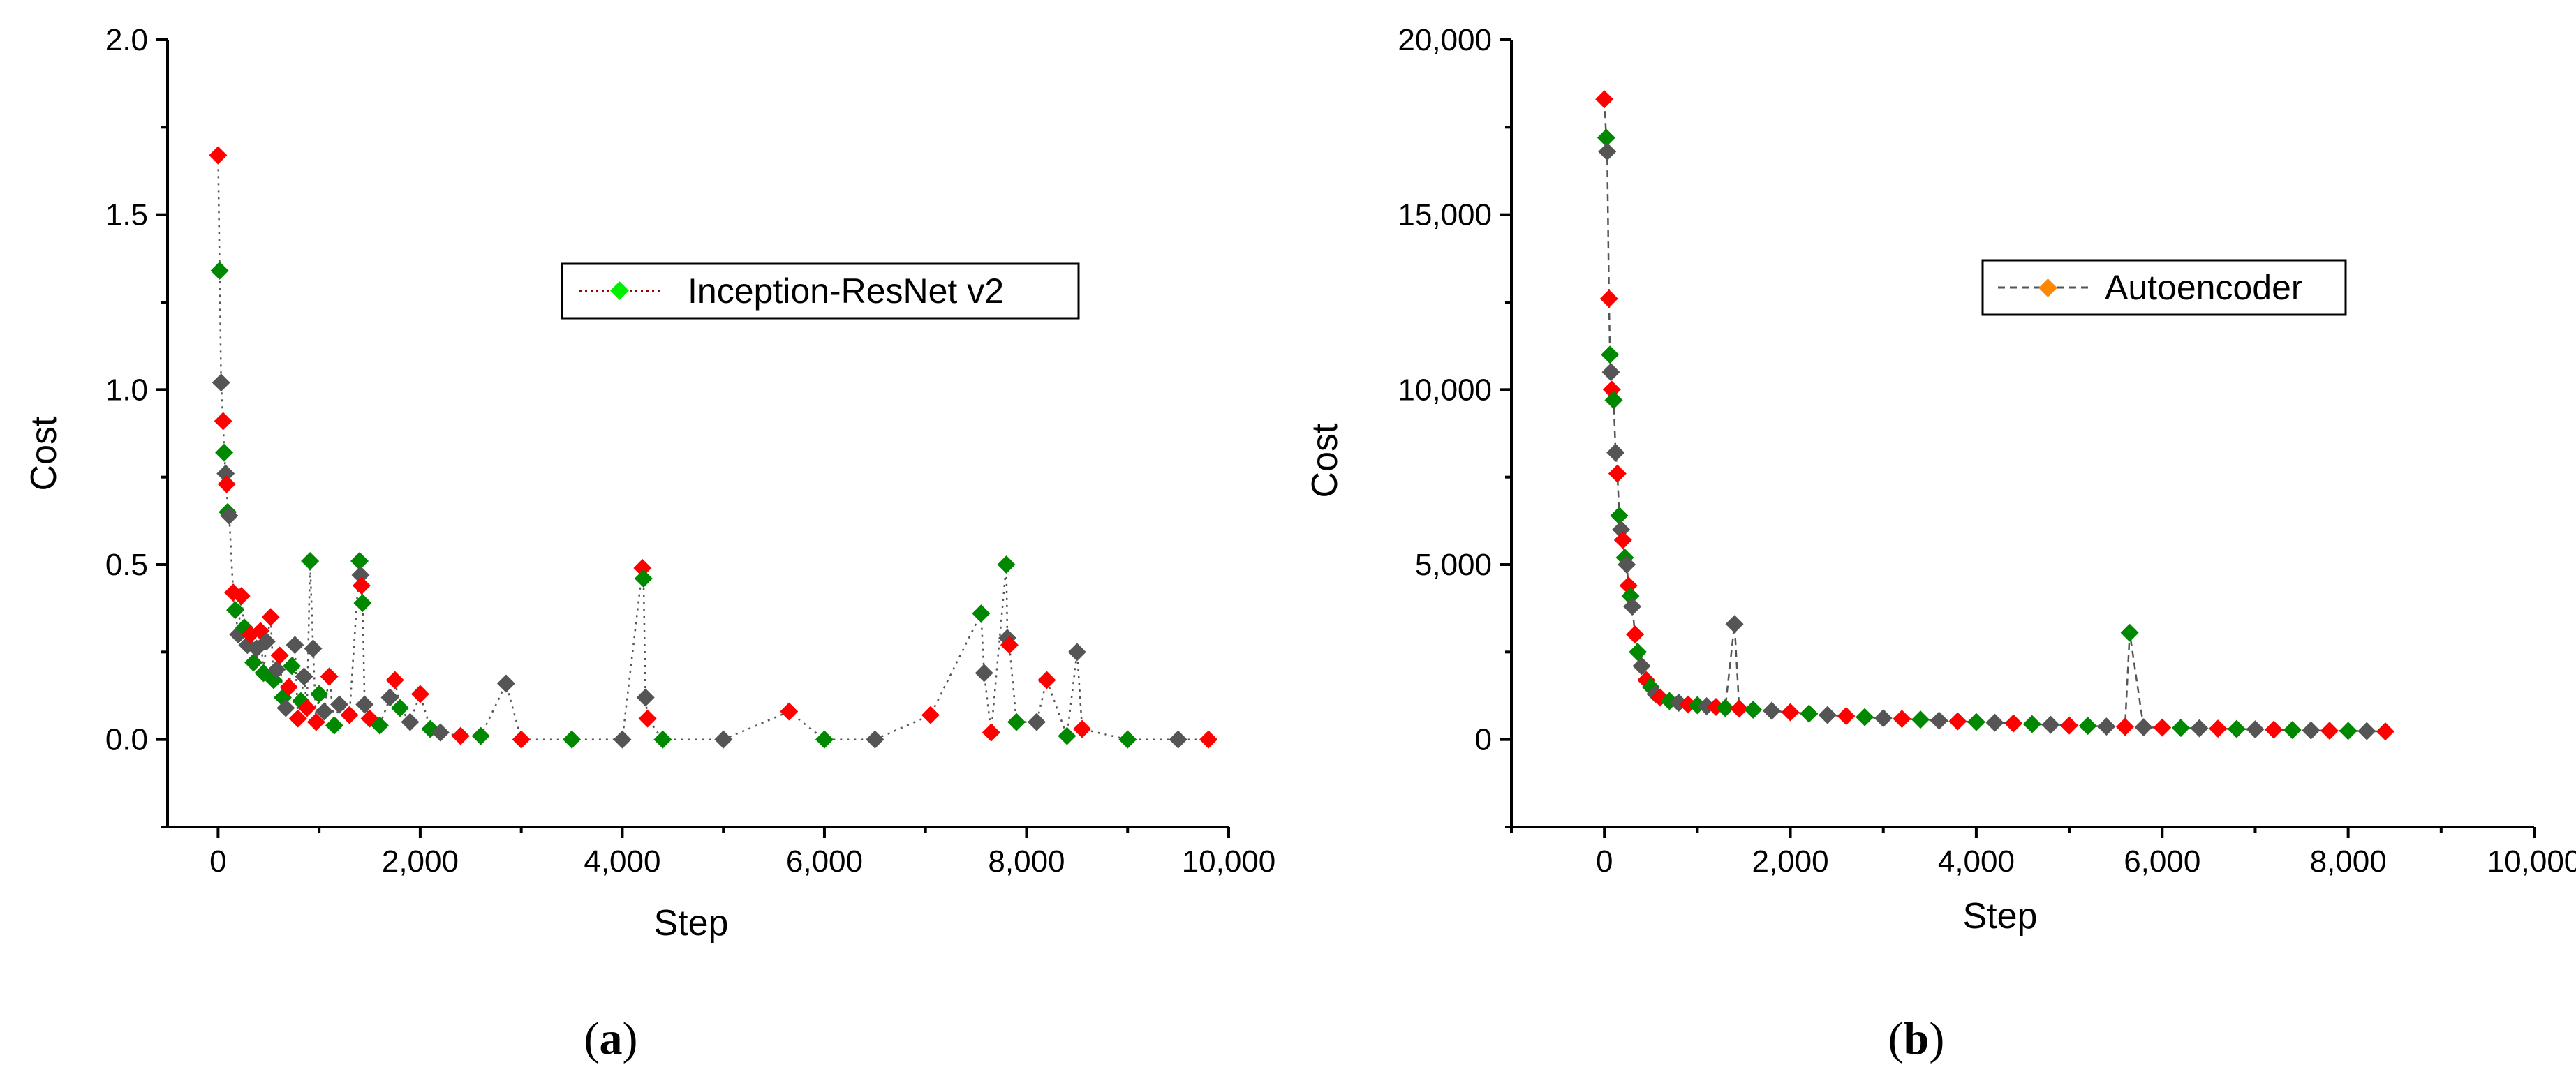  I want to click on panel-a-letter: a, so click(611, 1038).